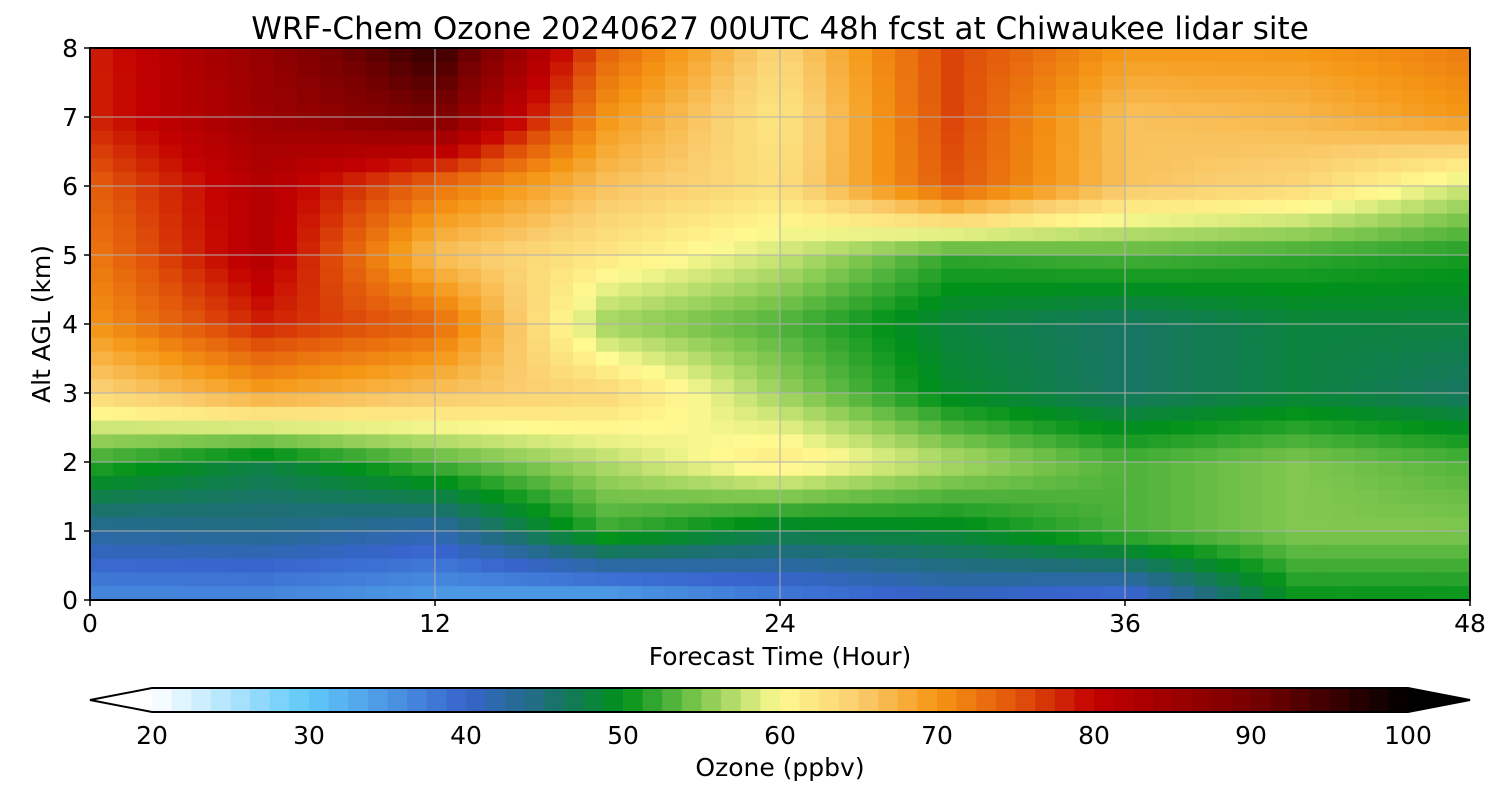 This screenshot has width=1500, height=800. What do you see at coordinates (152, 735) in the screenshot?
I see `colorbar-tick-label: 20` at bounding box center [152, 735].